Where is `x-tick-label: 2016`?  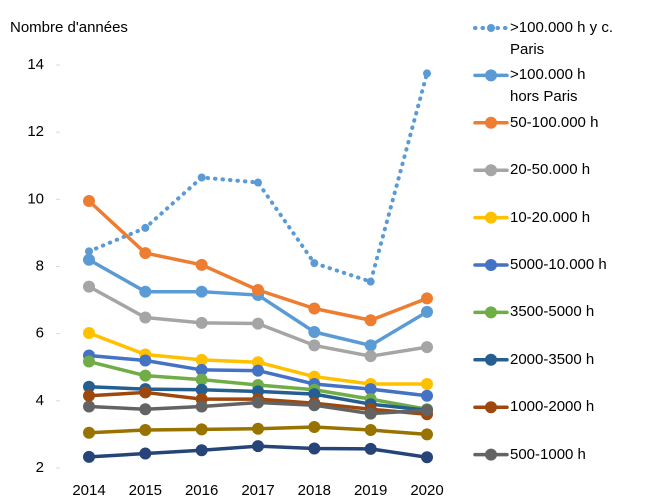
x-tick-label: 2016 is located at coordinates (201, 490).